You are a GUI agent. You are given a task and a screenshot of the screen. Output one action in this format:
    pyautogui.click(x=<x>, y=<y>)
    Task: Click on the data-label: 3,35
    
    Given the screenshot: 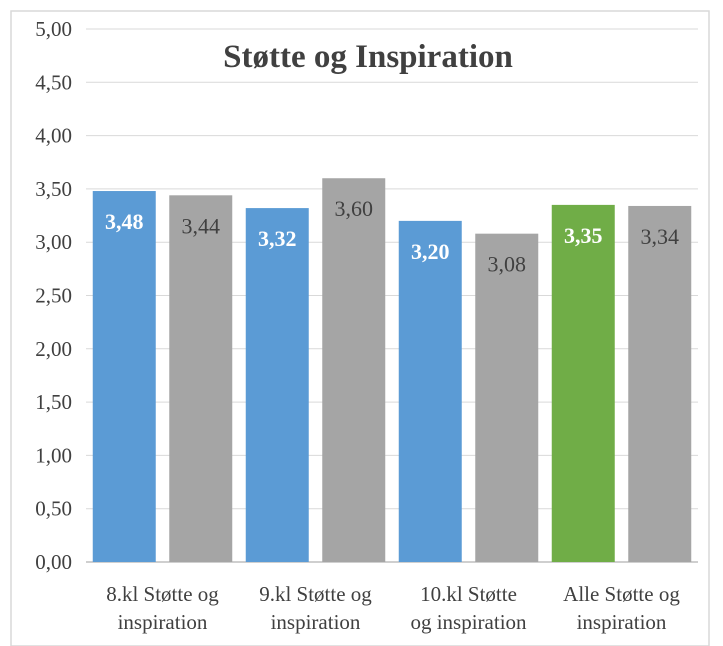 What is the action you would take?
    pyautogui.click(x=583, y=235)
    